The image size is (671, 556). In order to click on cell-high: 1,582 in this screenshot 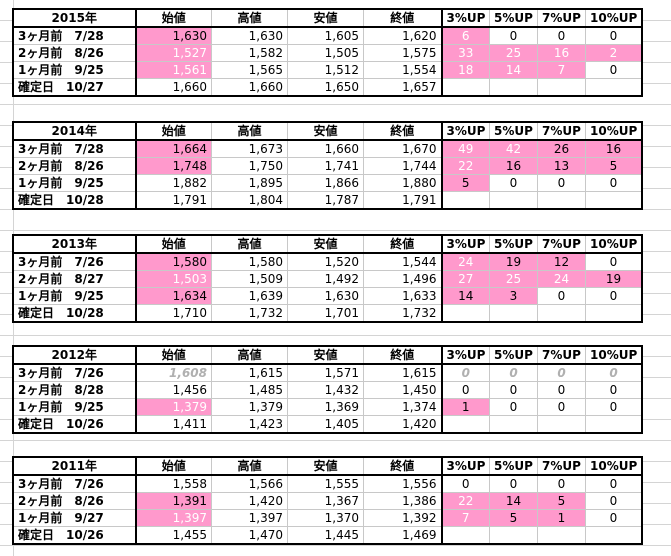, I will do `click(249, 53)`.